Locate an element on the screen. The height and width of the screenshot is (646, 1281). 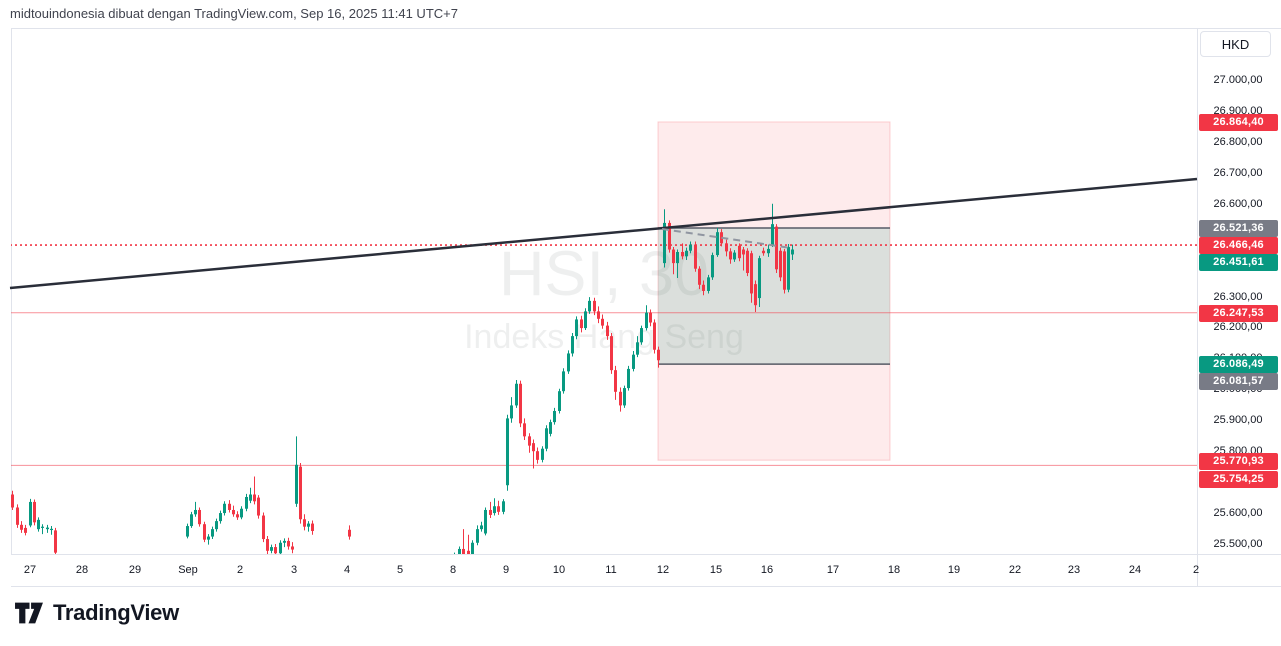
price-label-badge: 26.086,49 is located at coordinates (1238, 364).